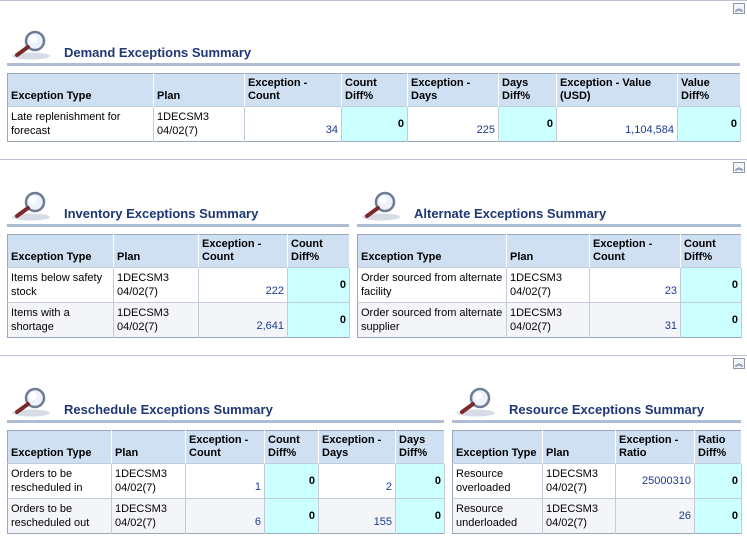  I want to click on value-diff-cell: 0, so click(709, 124).